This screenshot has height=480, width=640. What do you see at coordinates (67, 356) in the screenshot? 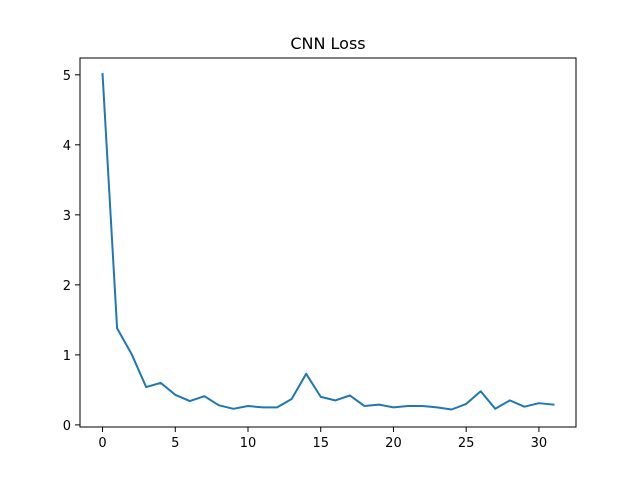
I see `y-tick-label: 1` at bounding box center [67, 356].